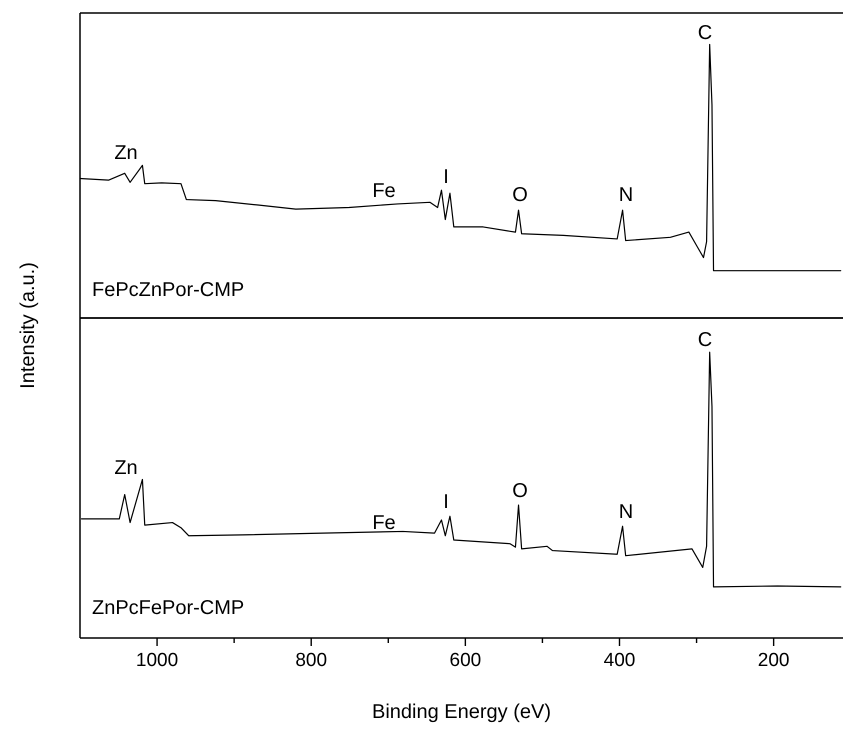 The image size is (843, 736). Describe the element at coordinates (466, 660) in the screenshot. I see `x-tick-label: 600` at that location.